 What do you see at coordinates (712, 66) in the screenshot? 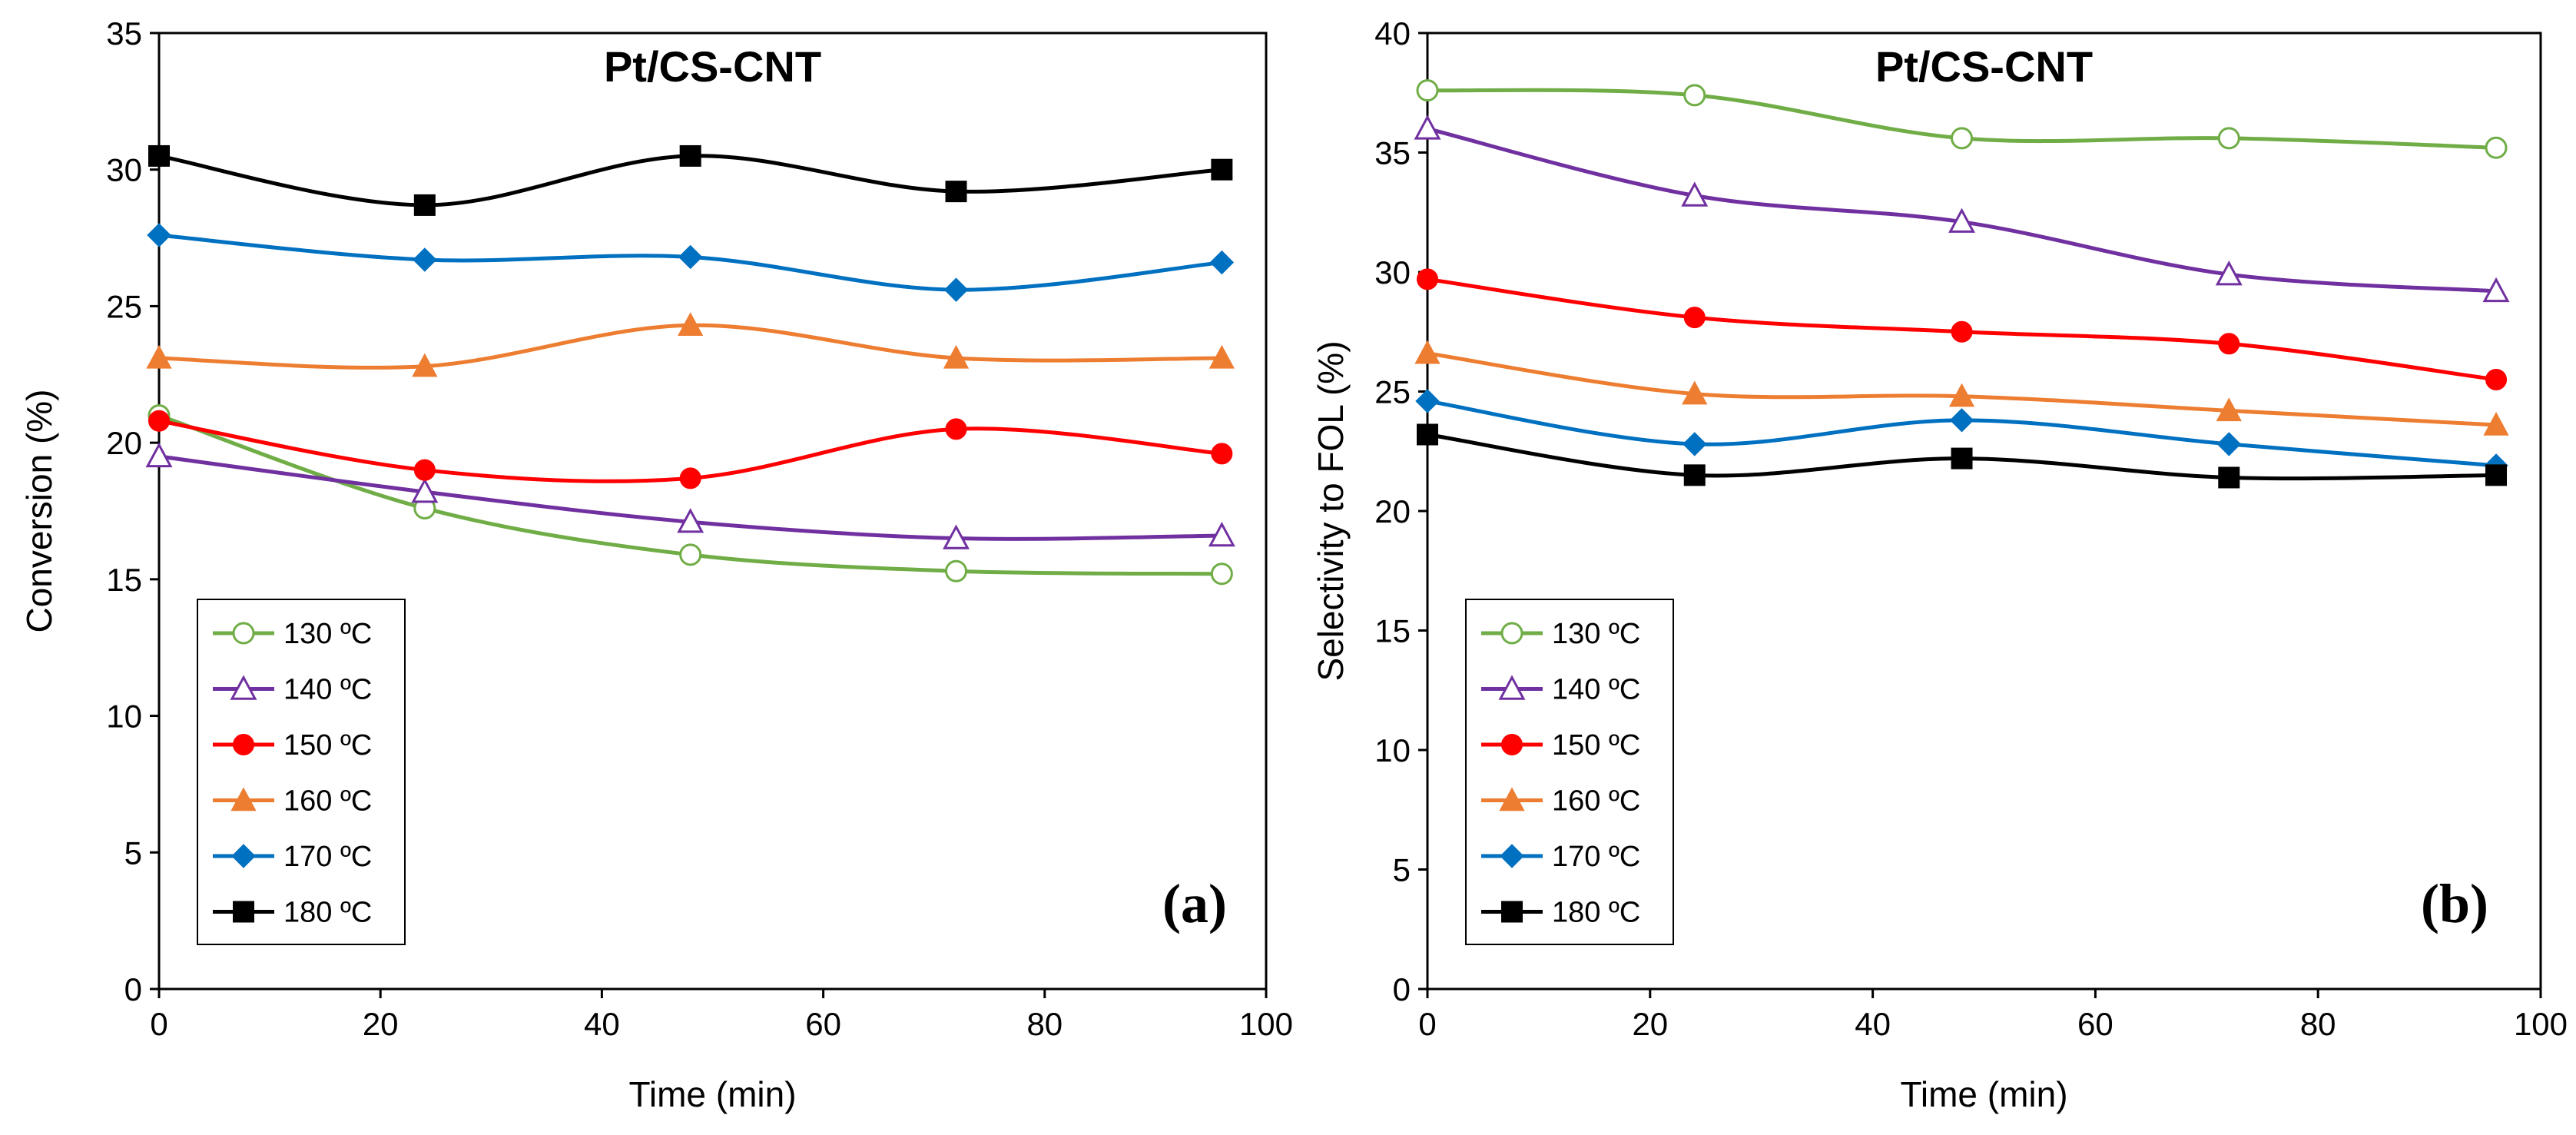
I see `chart-title: Pt/CS-CNT` at bounding box center [712, 66].